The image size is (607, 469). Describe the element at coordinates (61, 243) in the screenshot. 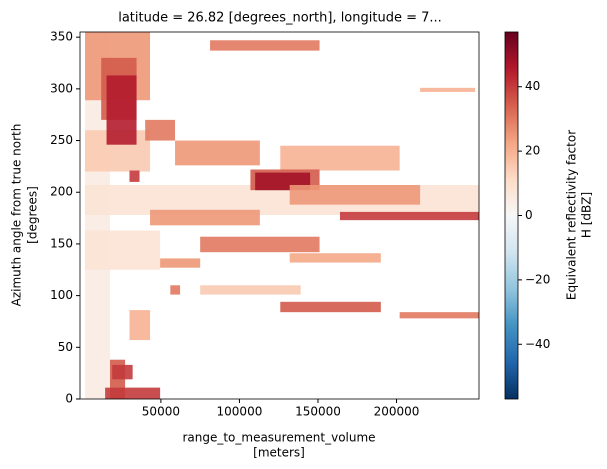

I see `y-tick-label: 150` at that location.